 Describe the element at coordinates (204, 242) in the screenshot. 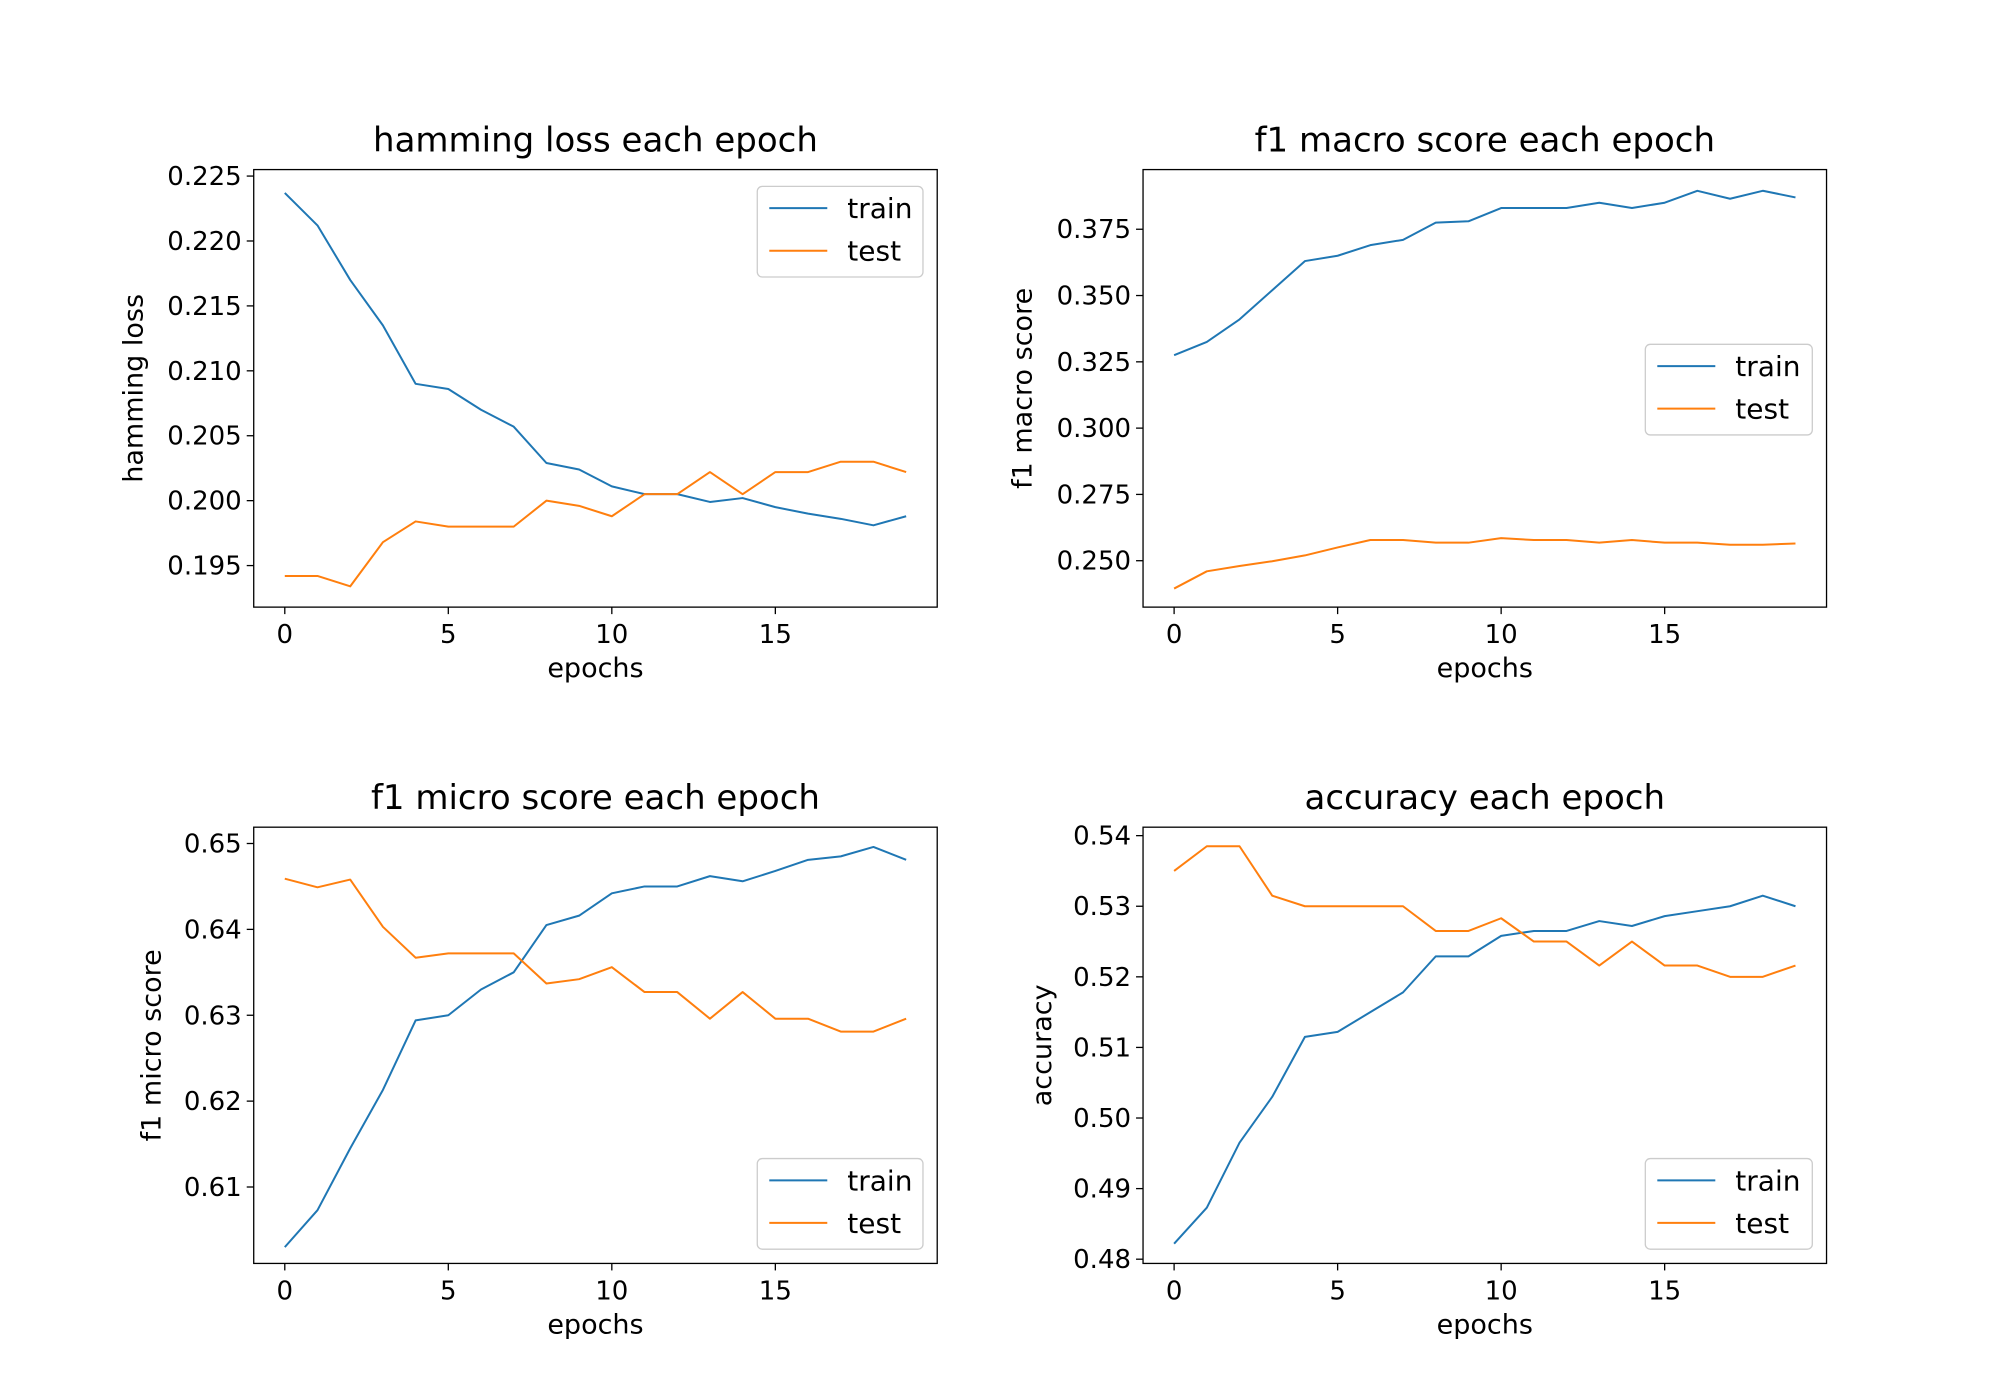

I see `y-tick-label: 0.220` at that location.